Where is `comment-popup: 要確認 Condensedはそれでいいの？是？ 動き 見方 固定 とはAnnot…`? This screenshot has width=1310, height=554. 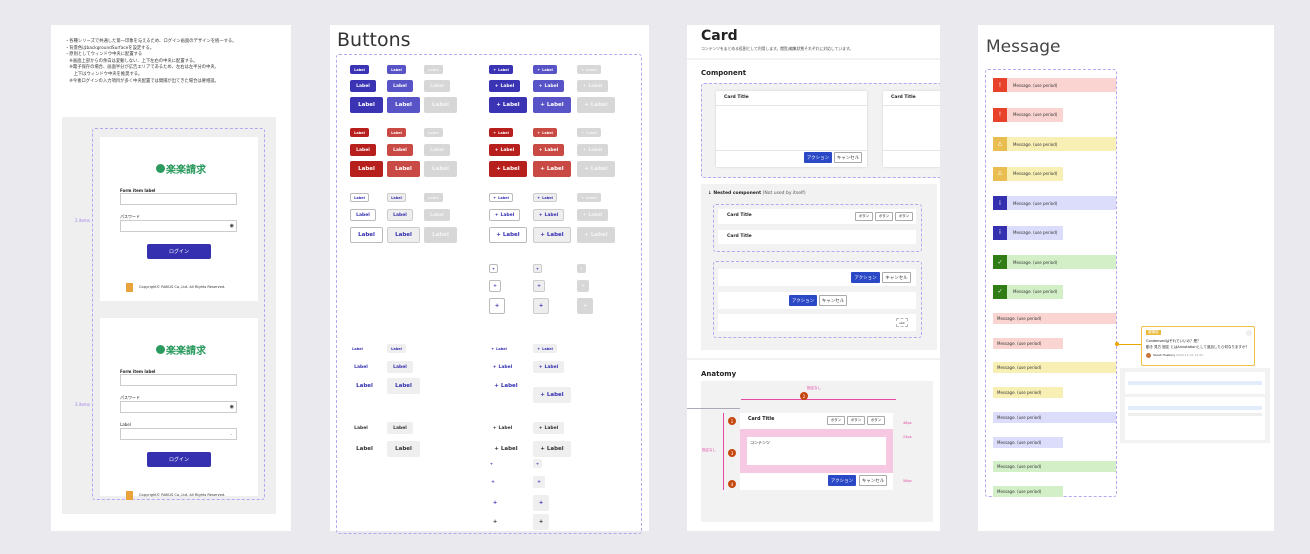
comment-popup: 要確認 Condensedはそれでいいの？是？ 動き 見方 固定 とはAnnot… is located at coordinates (1198, 346).